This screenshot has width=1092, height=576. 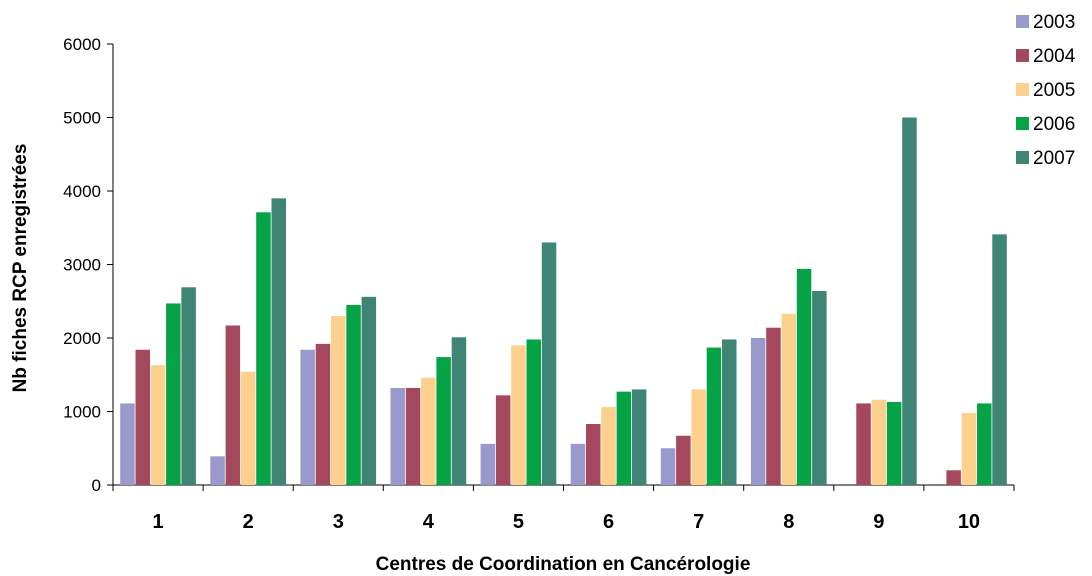 I want to click on legend-swatch-2006, so click(x=1022, y=123).